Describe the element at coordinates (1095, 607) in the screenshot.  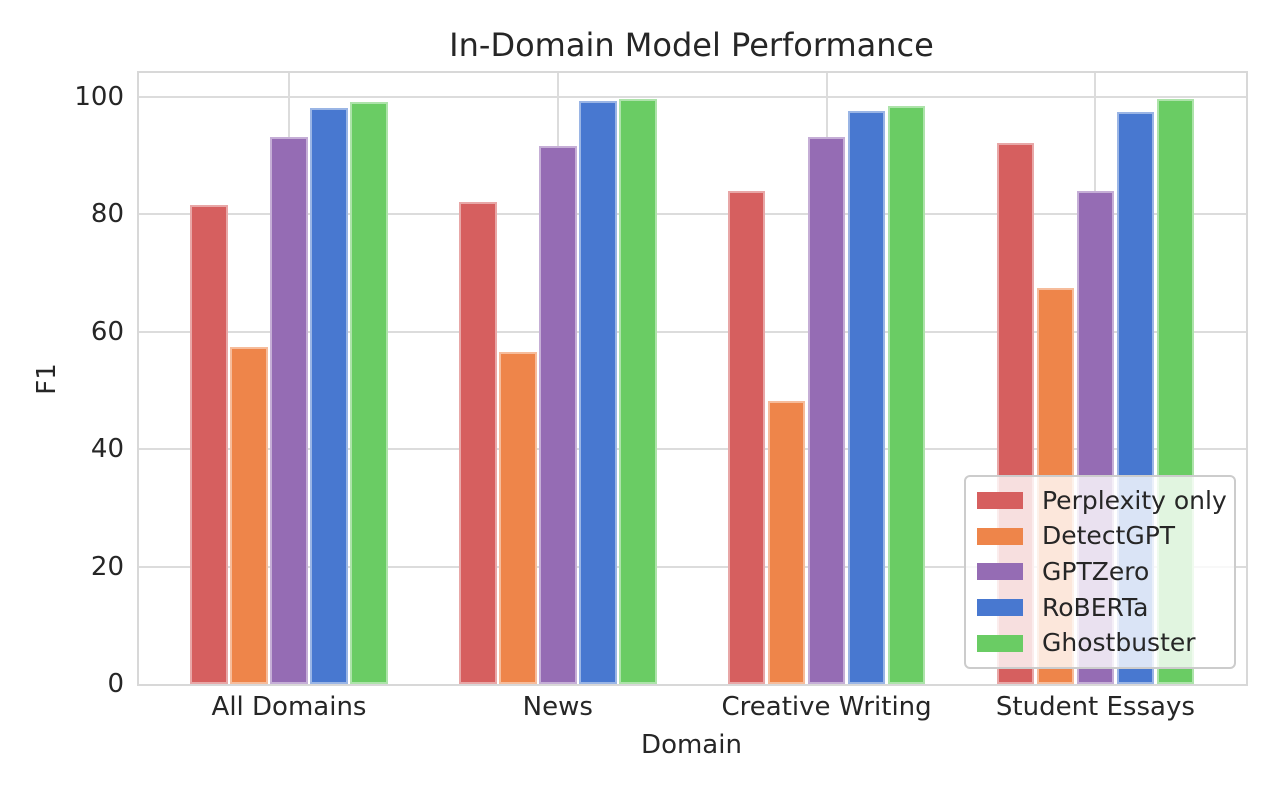
I see `legend-label-roberta: RoBERTa` at that location.